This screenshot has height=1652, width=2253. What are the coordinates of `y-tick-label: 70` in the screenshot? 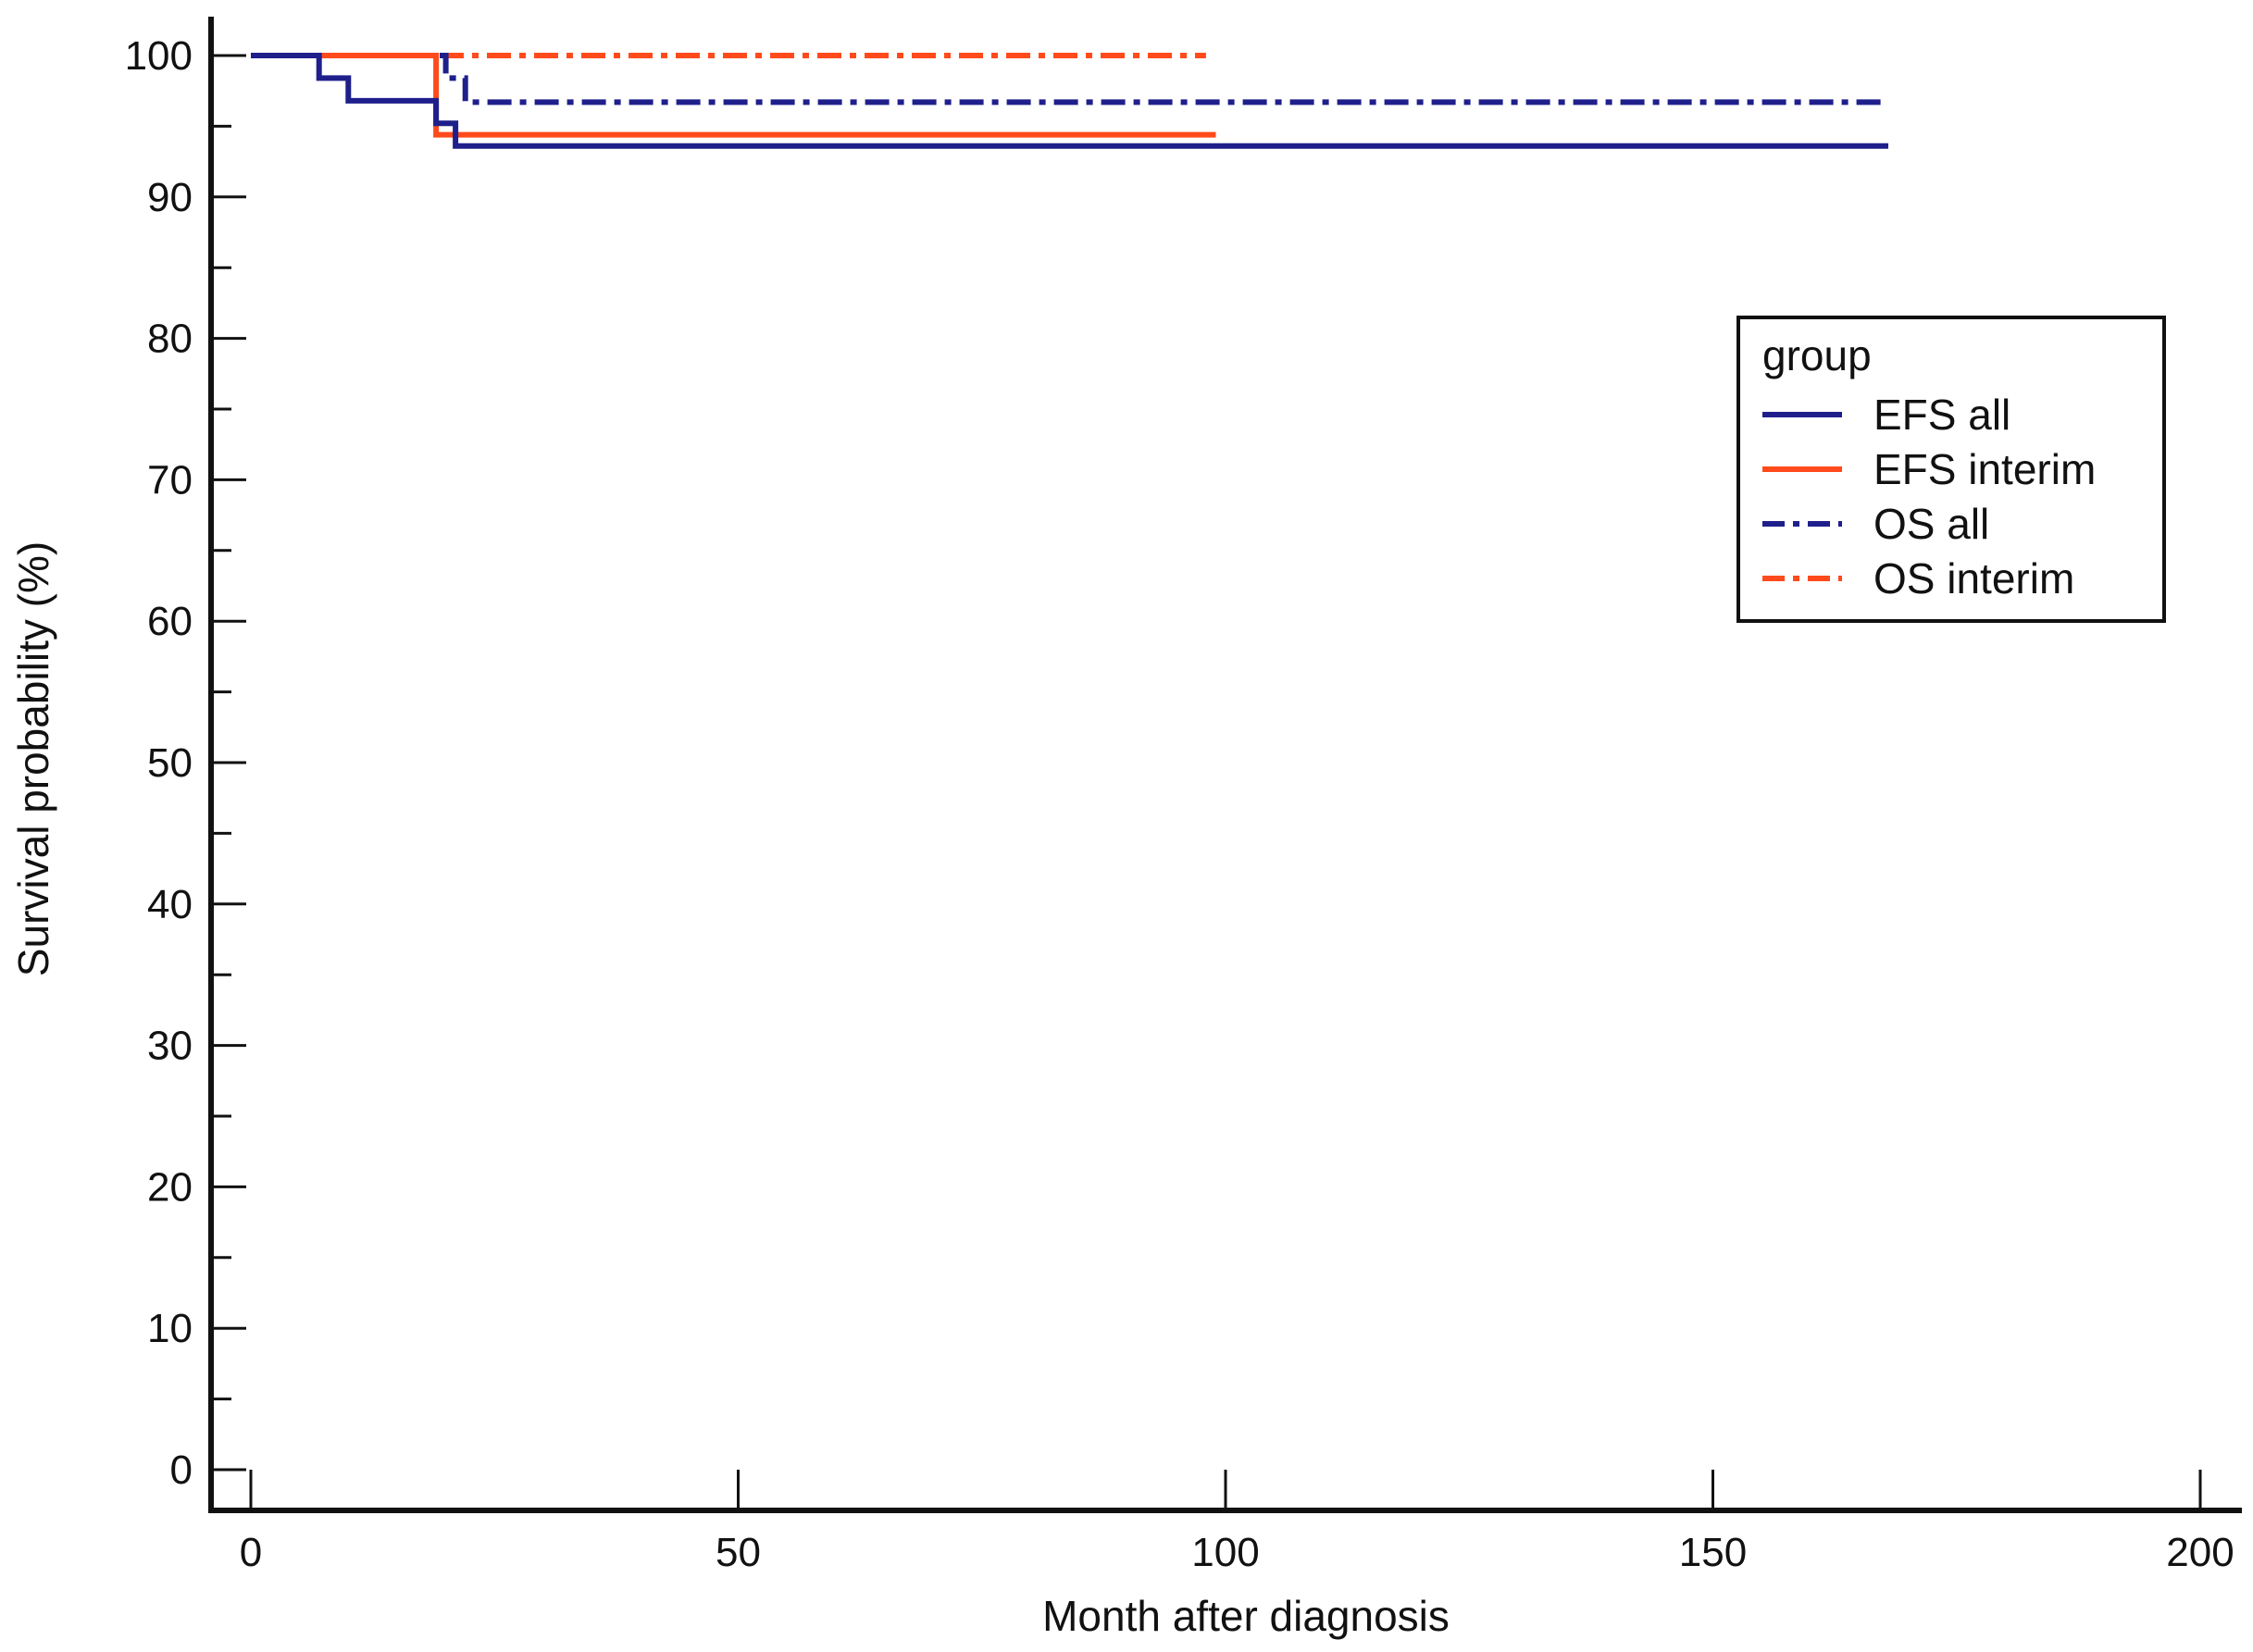 It's located at (170, 480).